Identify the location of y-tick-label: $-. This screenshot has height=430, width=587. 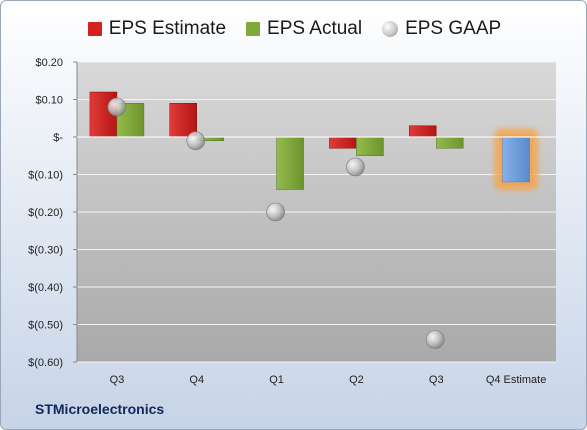
(58, 138).